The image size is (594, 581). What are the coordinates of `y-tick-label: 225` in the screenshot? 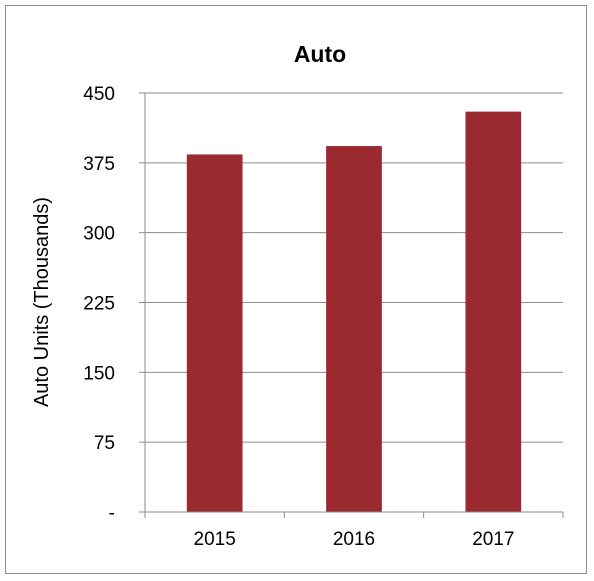 It's located at (99, 304).